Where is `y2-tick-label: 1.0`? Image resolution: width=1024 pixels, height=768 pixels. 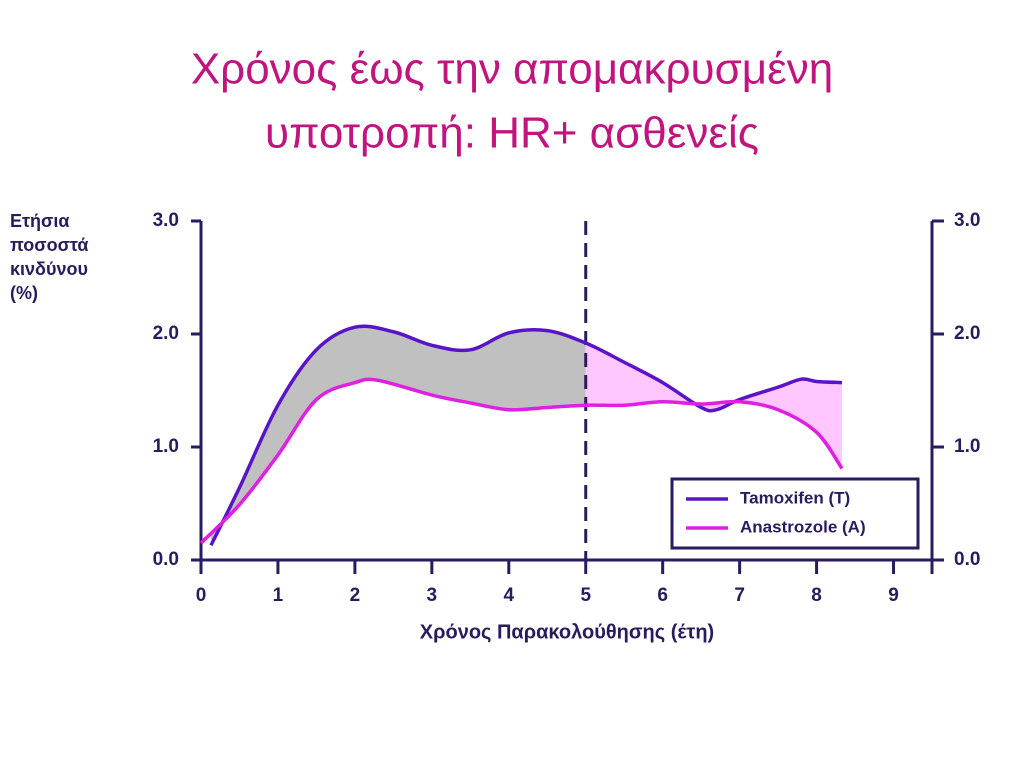
y2-tick-label: 1.0 is located at coordinates (967, 446).